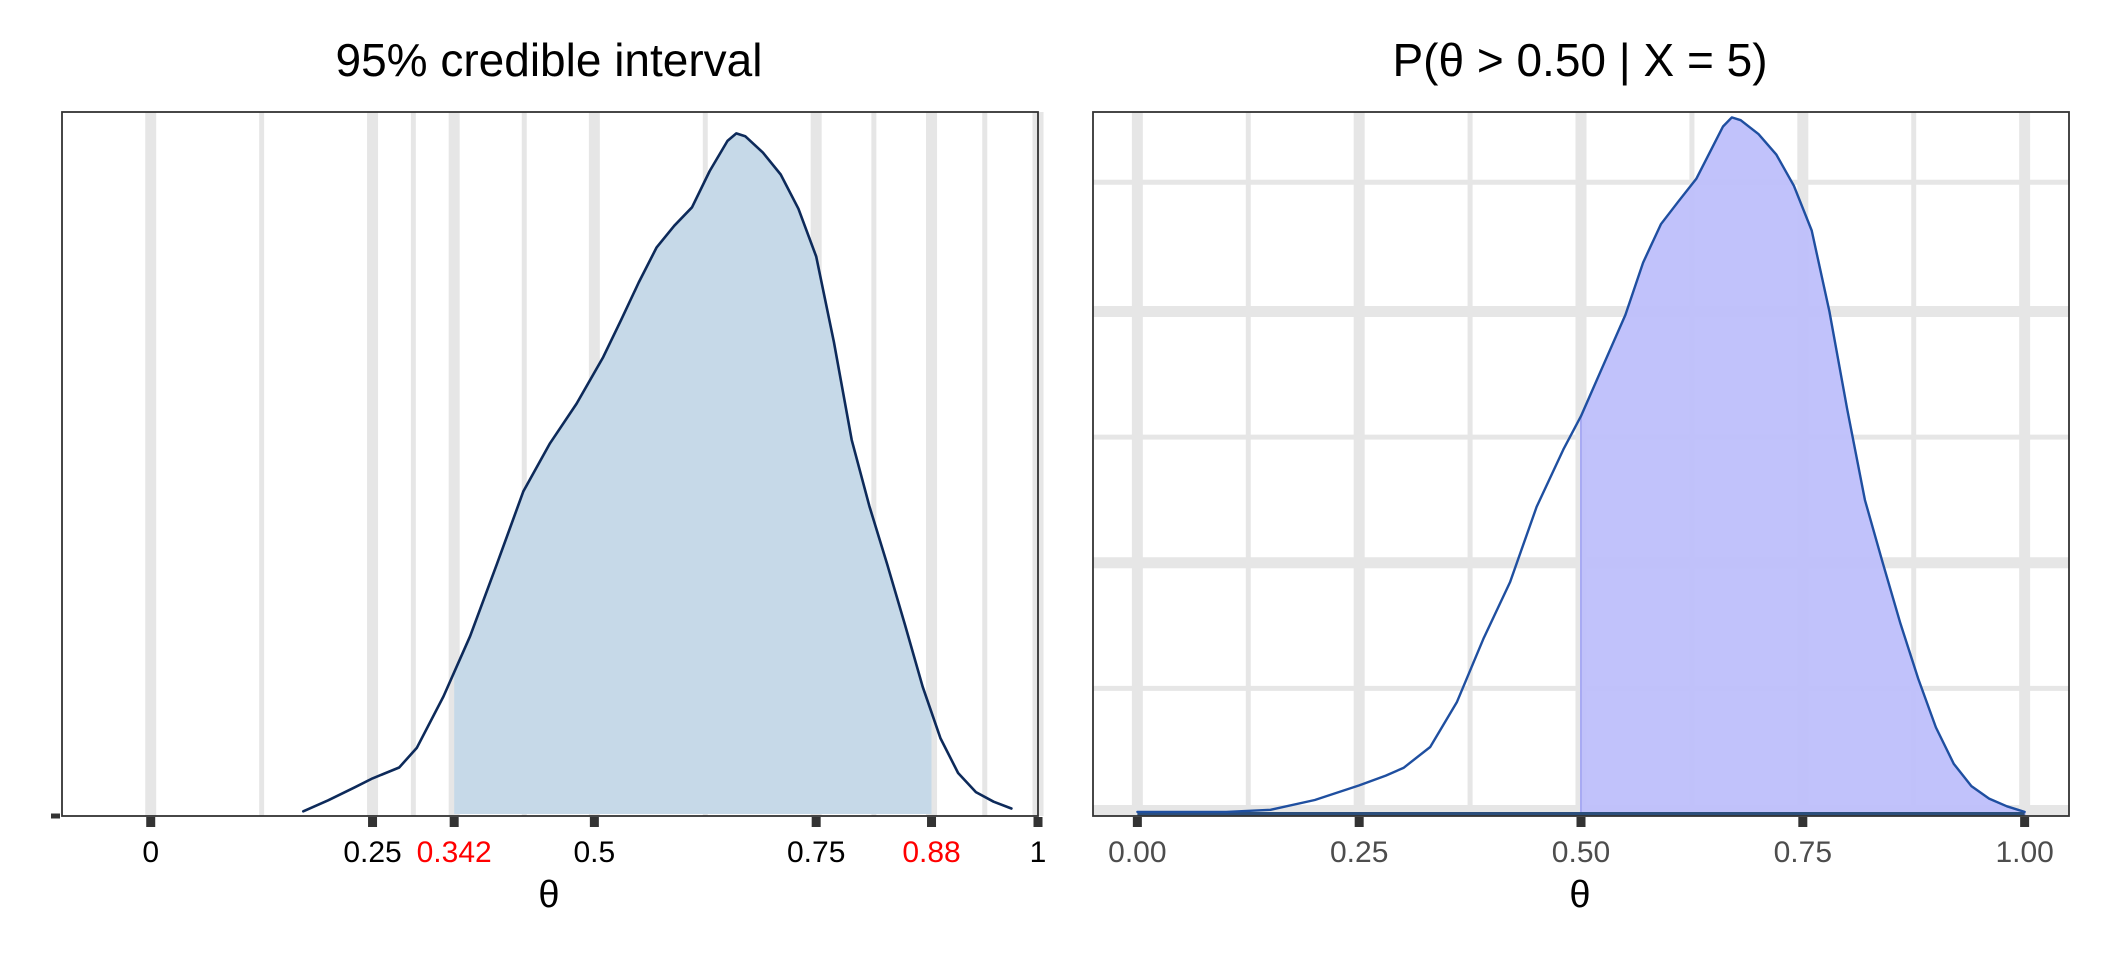 This screenshot has height=960, width=2112. What do you see at coordinates (595, 852) in the screenshot?
I see `left-x-tick-label: 0.5` at bounding box center [595, 852].